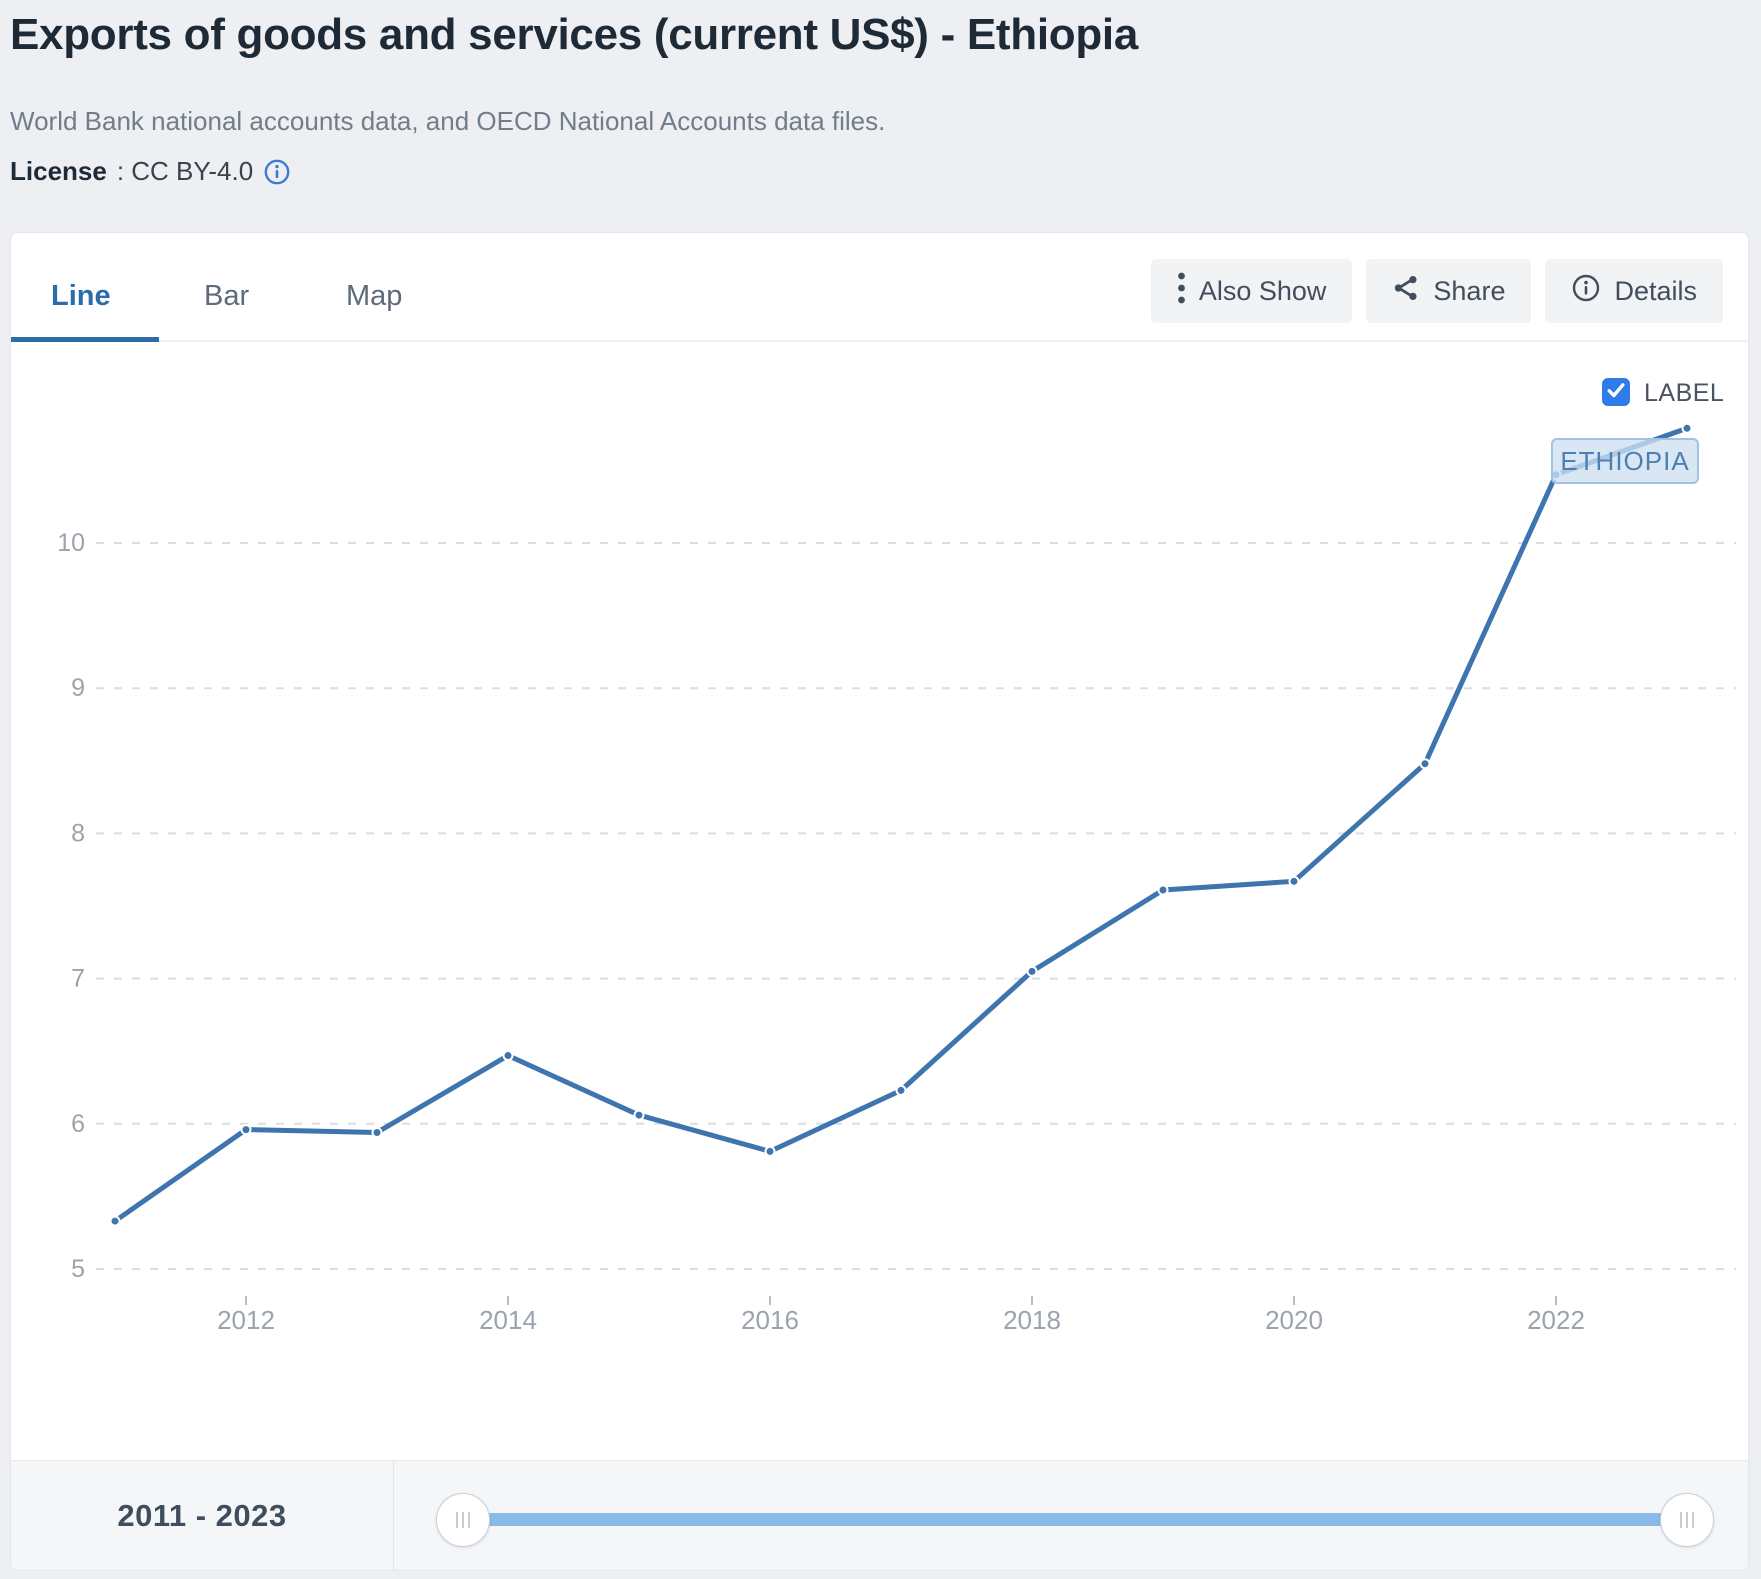 Image resolution: width=1761 pixels, height=1579 pixels. Describe the element at coordinates (1294, 1320) in the screenshot. I see `x-axis-tick-label: 2020` at that location.